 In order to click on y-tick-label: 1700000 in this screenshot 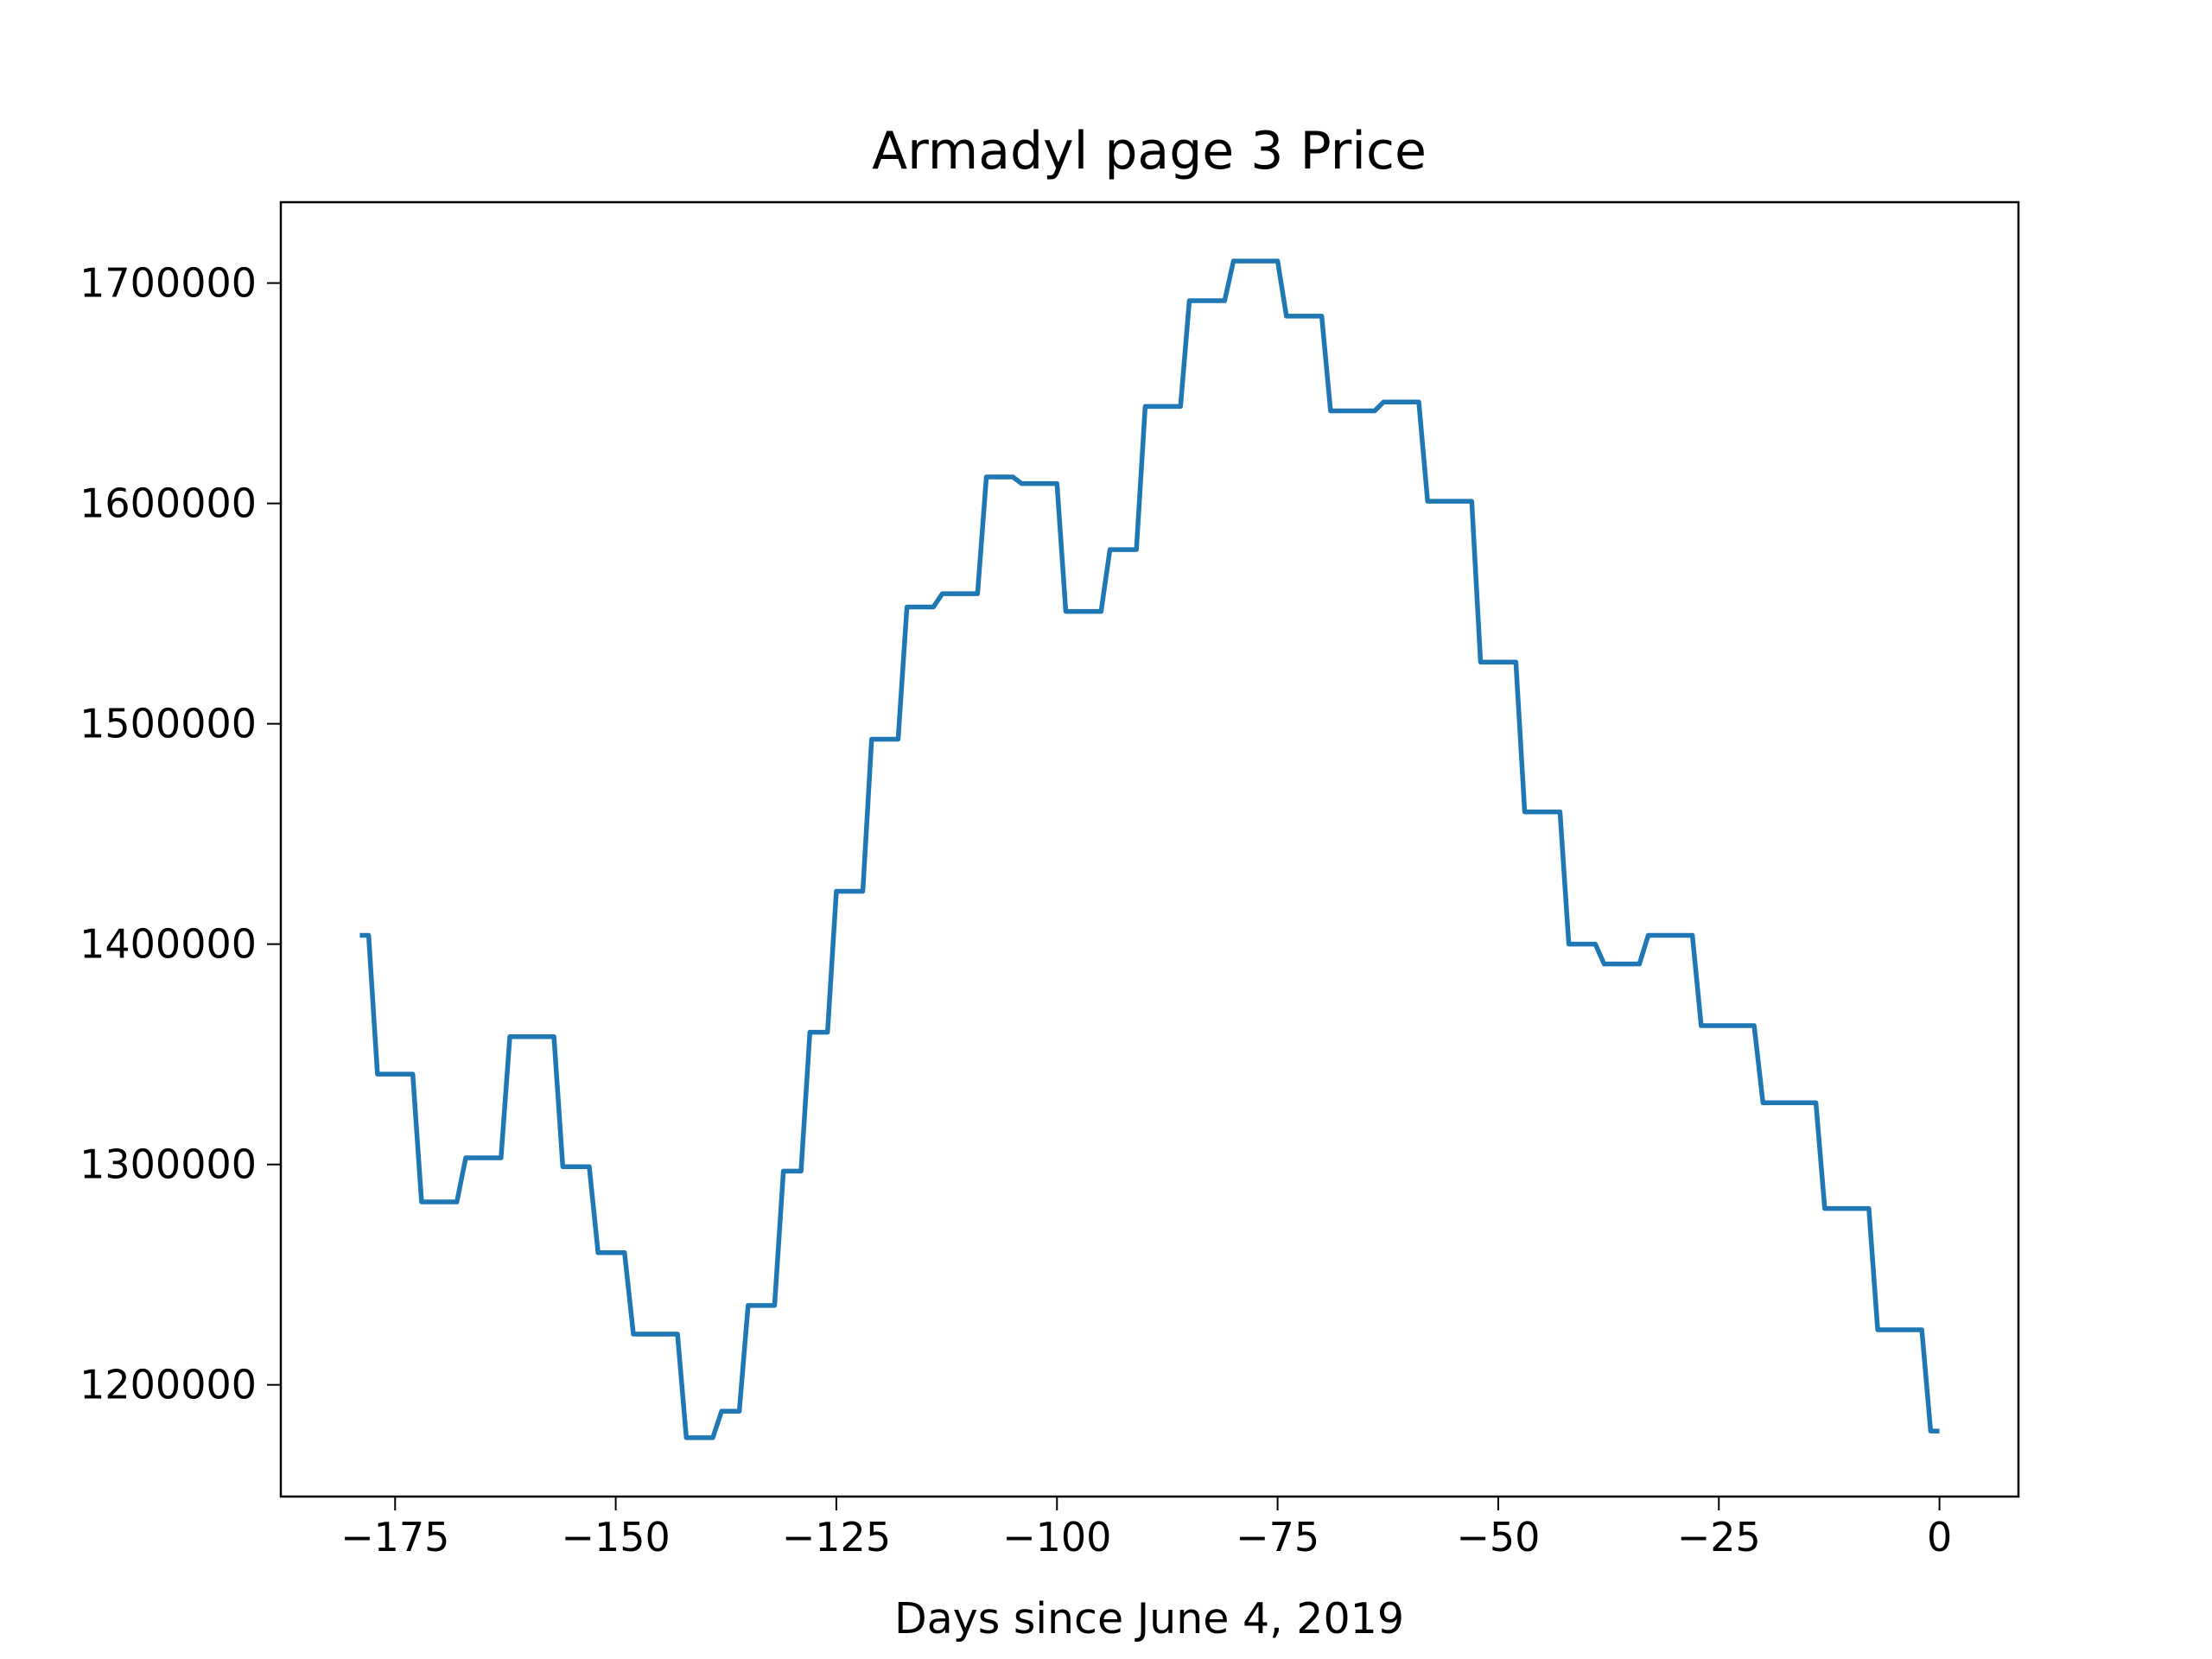, I will do `click(168, 283)`.